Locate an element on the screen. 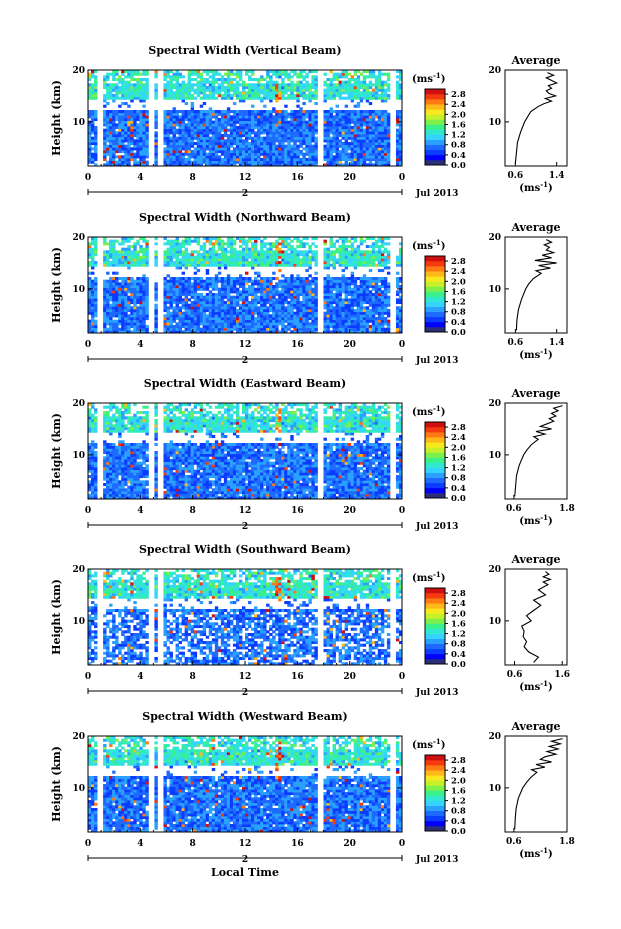 This screenshot has height=929, width=621. y-tick-label: 20 is located at coordinates (78, 71).